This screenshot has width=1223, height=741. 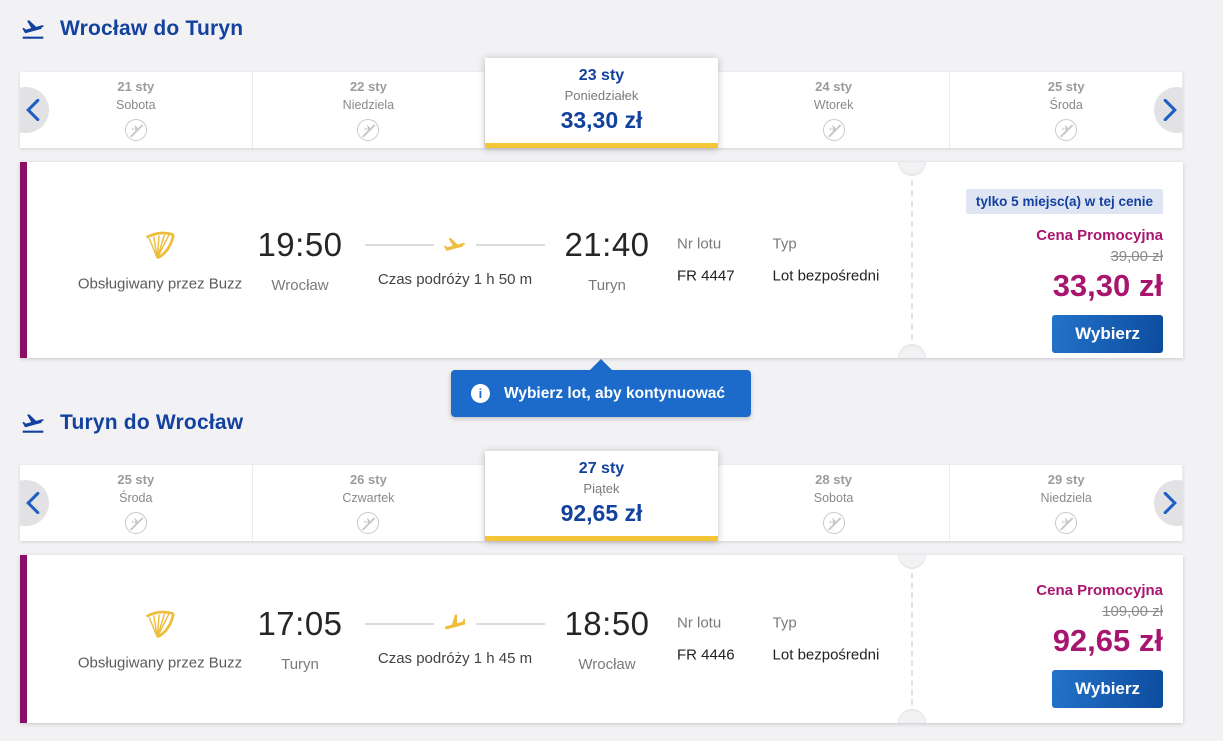 What do you see at coordinates (834, 479) in the screenshot?
I see `date-label: 28 sty` at bounding box center [834, 479].